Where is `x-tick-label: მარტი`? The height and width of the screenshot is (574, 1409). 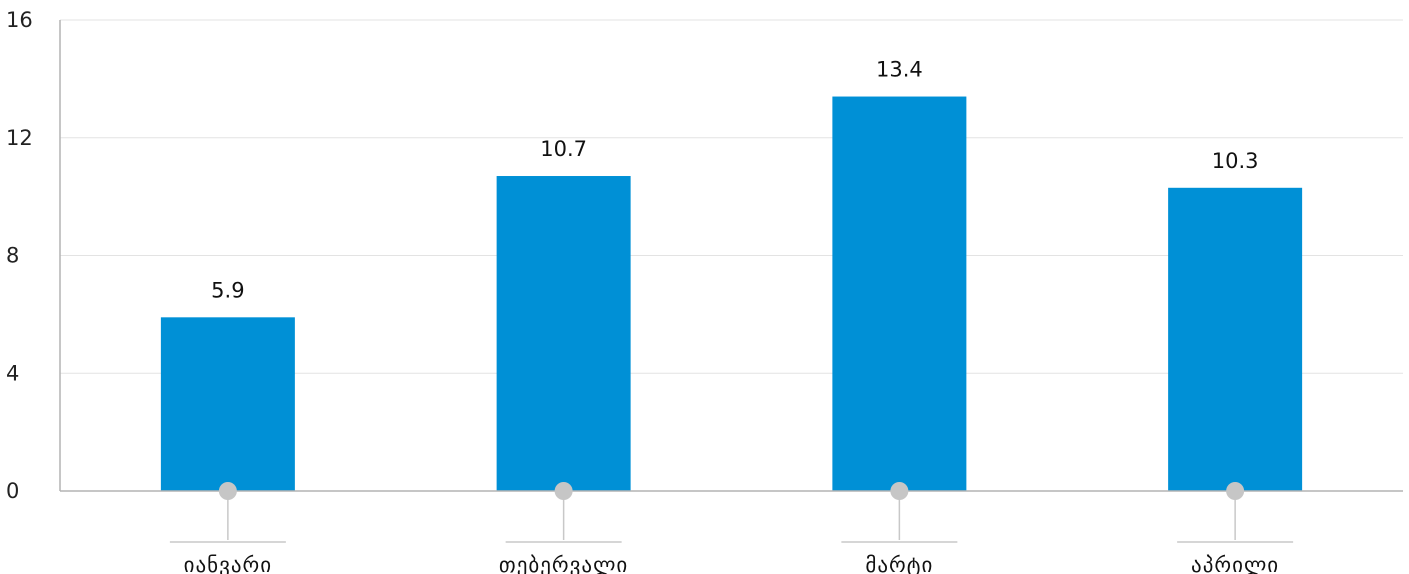
x-tick-label: მარტი is located at coordinates (899, 563).